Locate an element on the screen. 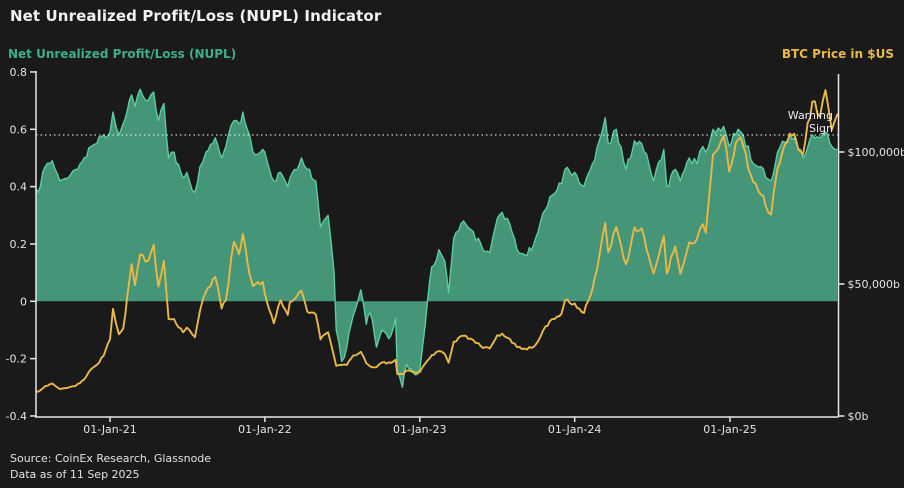 The image size is (904, 488). right-axis-tick-label: $100,000b is located at coordinates (876, 152).